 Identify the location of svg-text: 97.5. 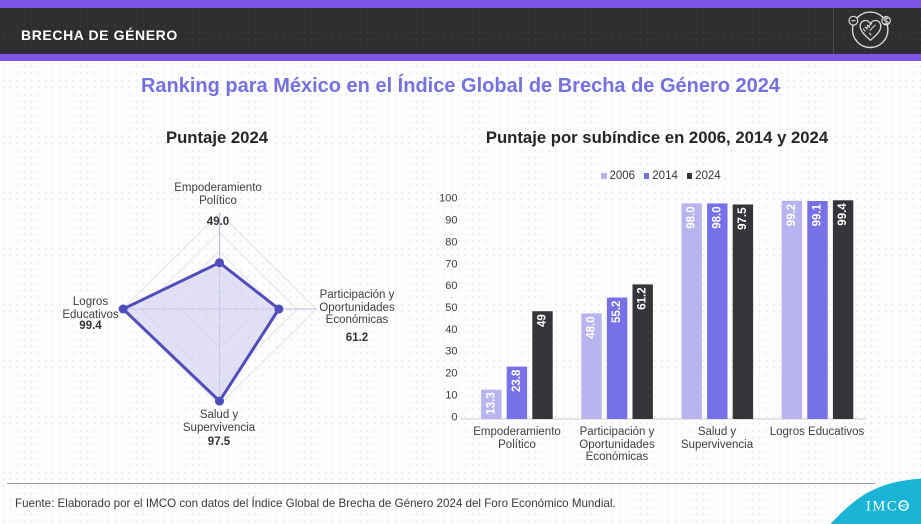
(743, 218).